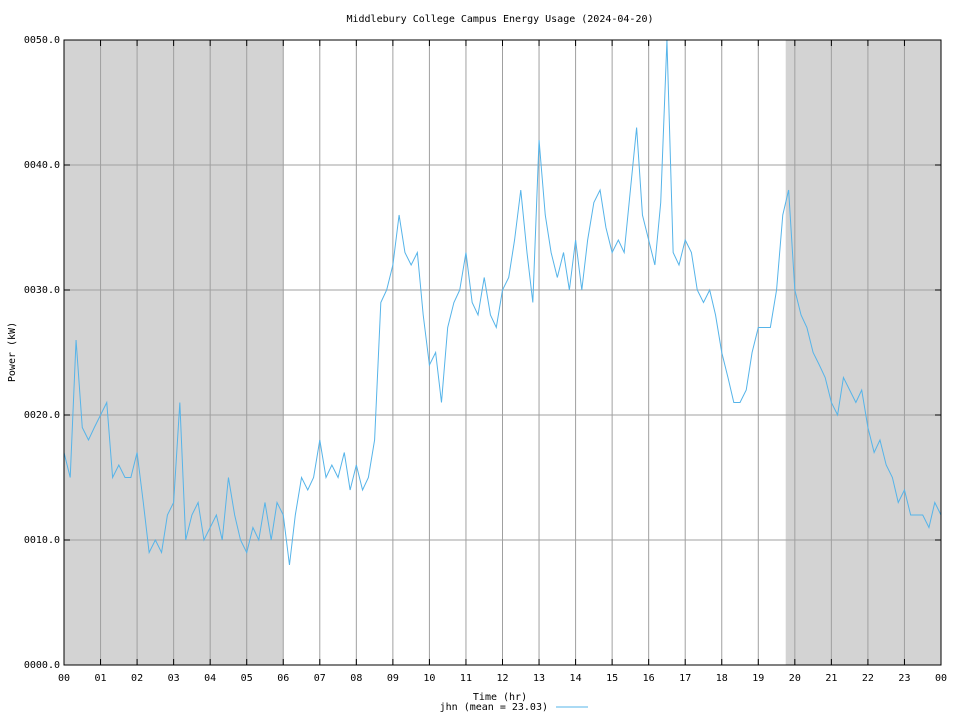 This screenshot has width=960, height=720. I want to click on x-tick-label: 02, so click(137, 678).